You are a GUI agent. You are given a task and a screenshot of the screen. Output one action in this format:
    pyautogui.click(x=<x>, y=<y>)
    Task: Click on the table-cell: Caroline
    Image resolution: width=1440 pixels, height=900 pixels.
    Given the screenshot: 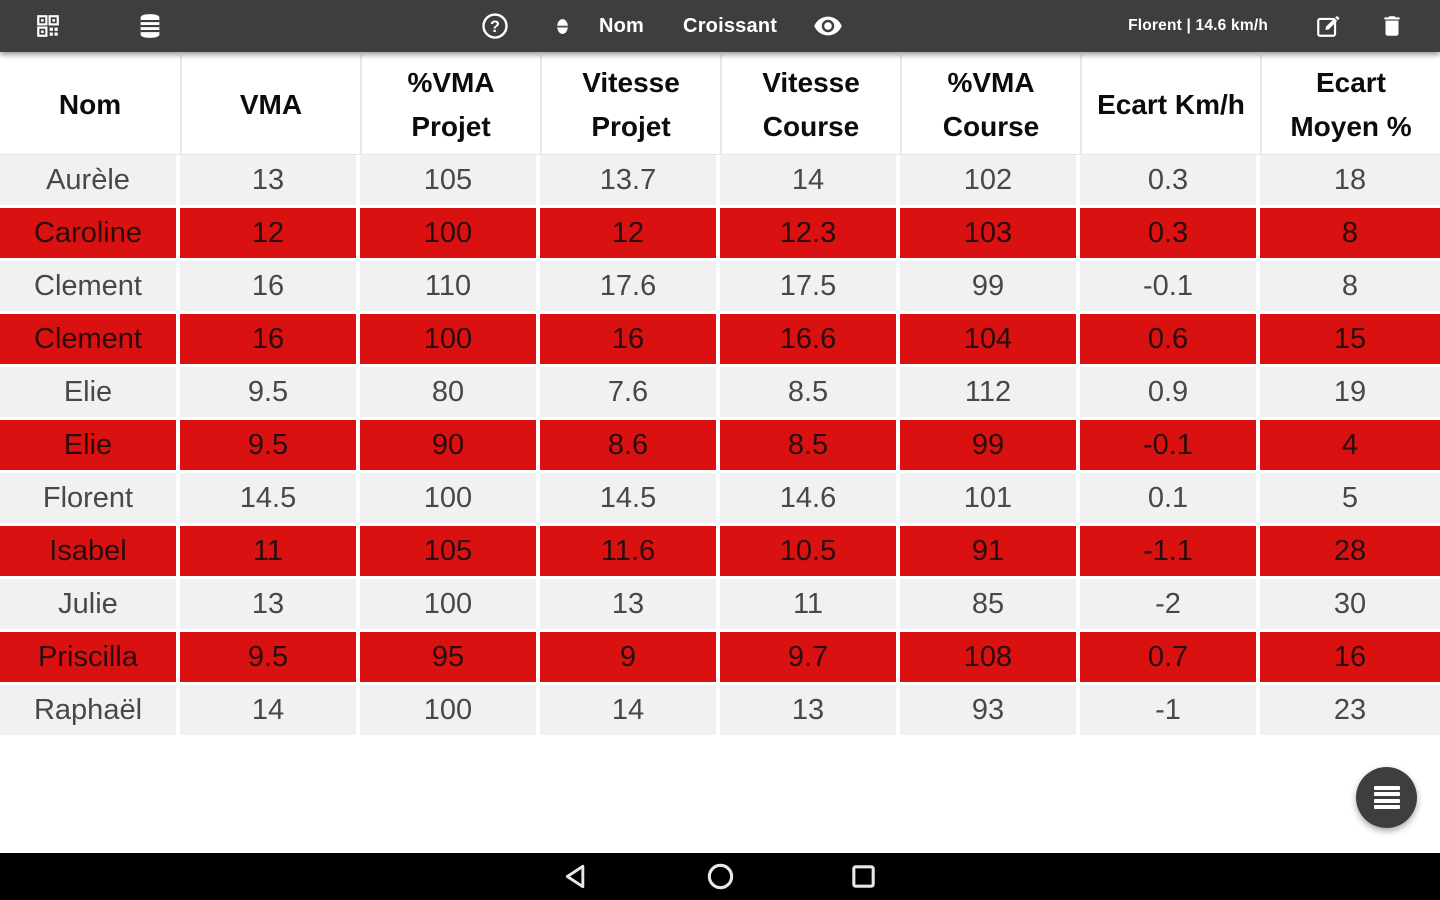 What is the action you would take?
    pyautogui.click(x=90, y=233)
    